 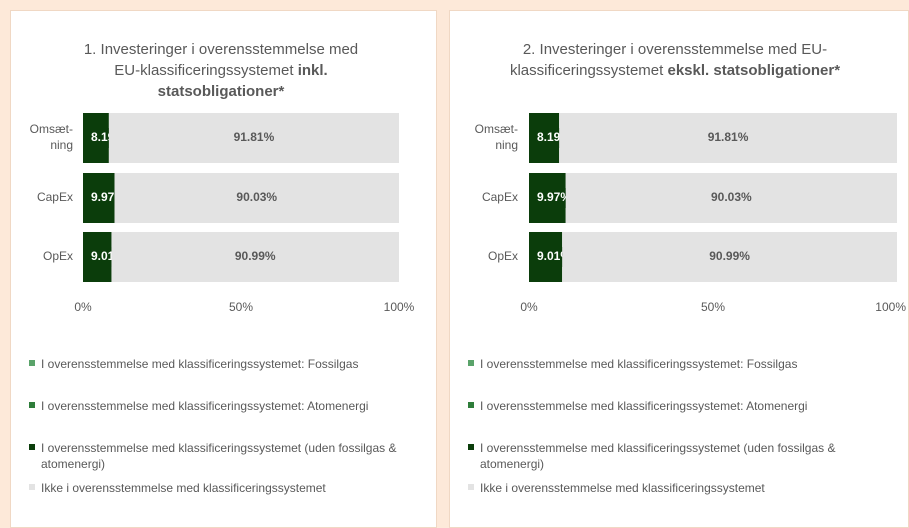 I want to click on title-bold: inkl. statsobligationer*, so click(x=242, y=81).